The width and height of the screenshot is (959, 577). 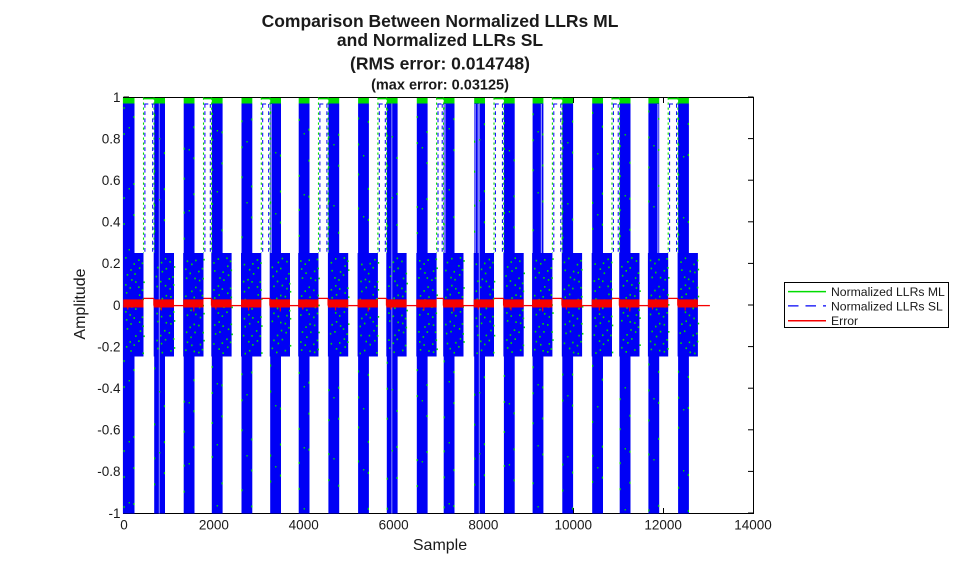 I want to click on svg-text: 2000, so click(x=214, y=525).